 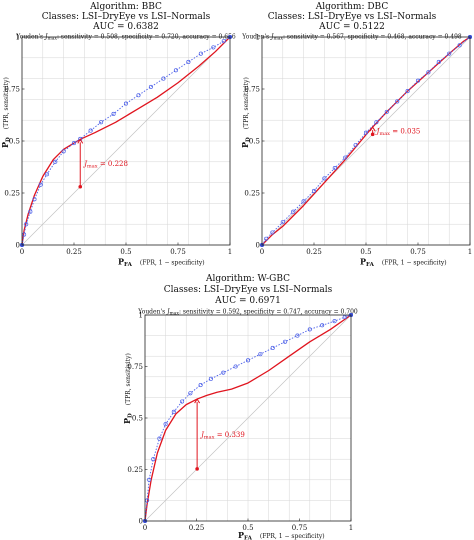 I want to click on chart-title-line-3: AUC = 0.5122, so click(x=351, y=27).